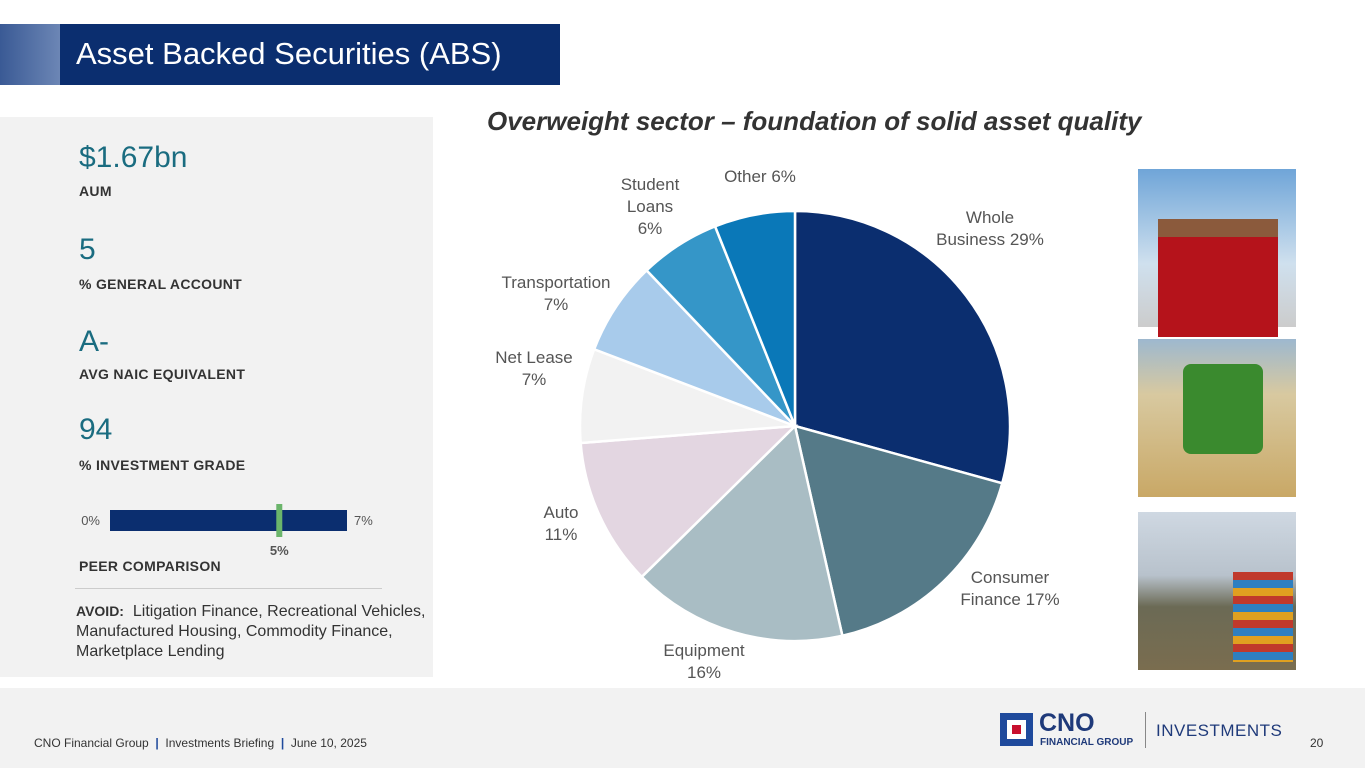 This screenshot has width=1365, height=768. What do you see at coordinates (91, 743) in the screenshot?
I see `footer-part: CNO Financial Group` at bounding box center [91, 743].